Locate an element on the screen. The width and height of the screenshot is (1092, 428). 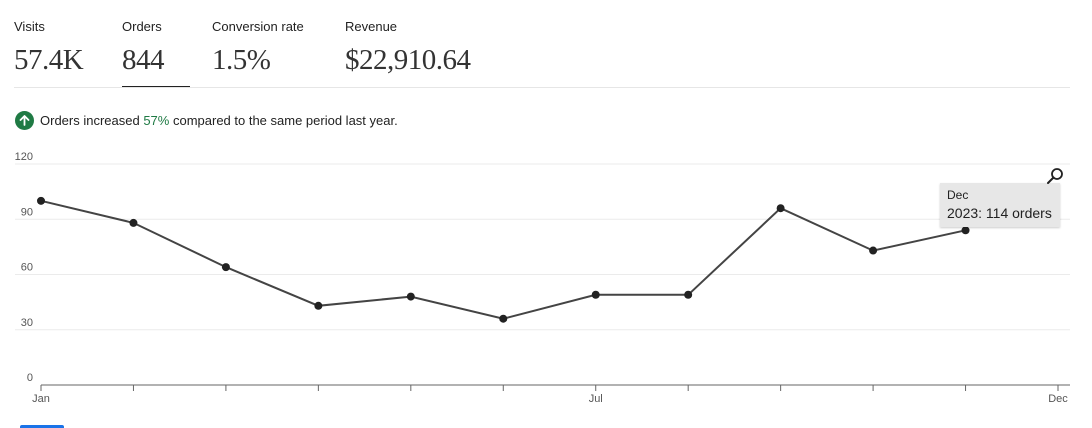
metric-label: Orders is located at coordinates (142, 26).